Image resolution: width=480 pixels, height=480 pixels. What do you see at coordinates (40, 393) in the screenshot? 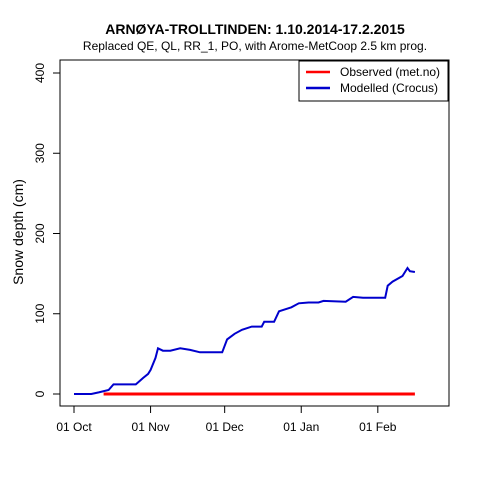
I see `y-tick-label: 0` at bounding box center [40, 393].